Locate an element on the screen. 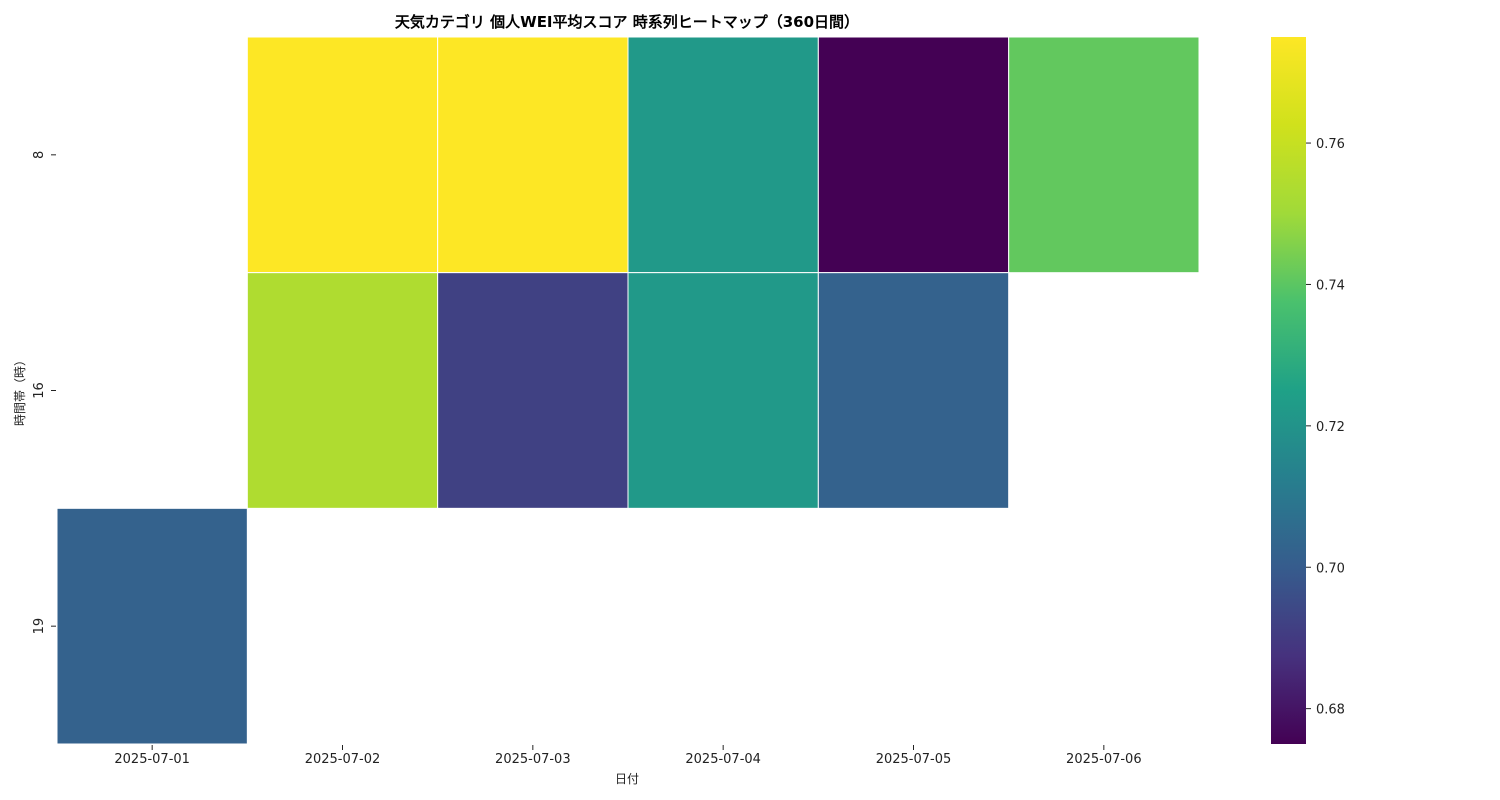 The width and height of the screenshot is (1500, 800). x-tick-label: 2025-07-05 is located at coordinates (914, 759).